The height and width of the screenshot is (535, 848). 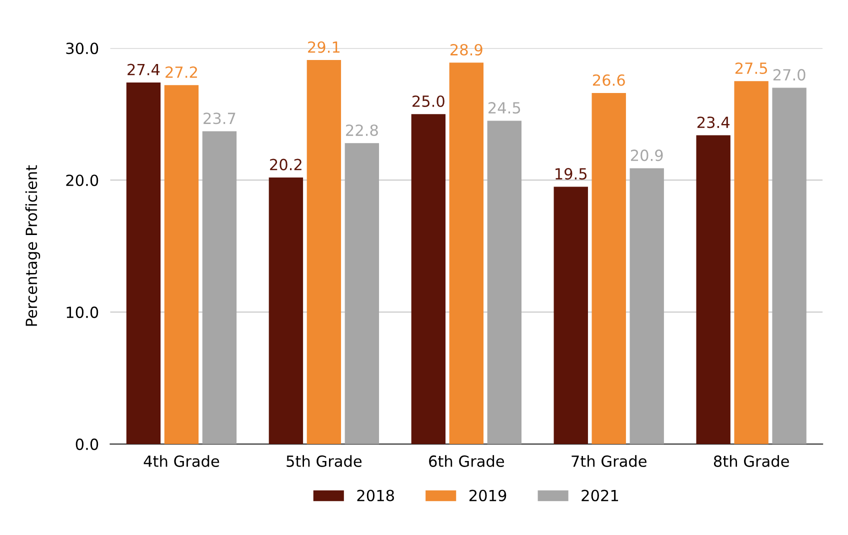 What do you see at coordinates (609, 461) in the screenshot?
I see `x-tick-label: 7th Grade` at bounding box center [609, 461].